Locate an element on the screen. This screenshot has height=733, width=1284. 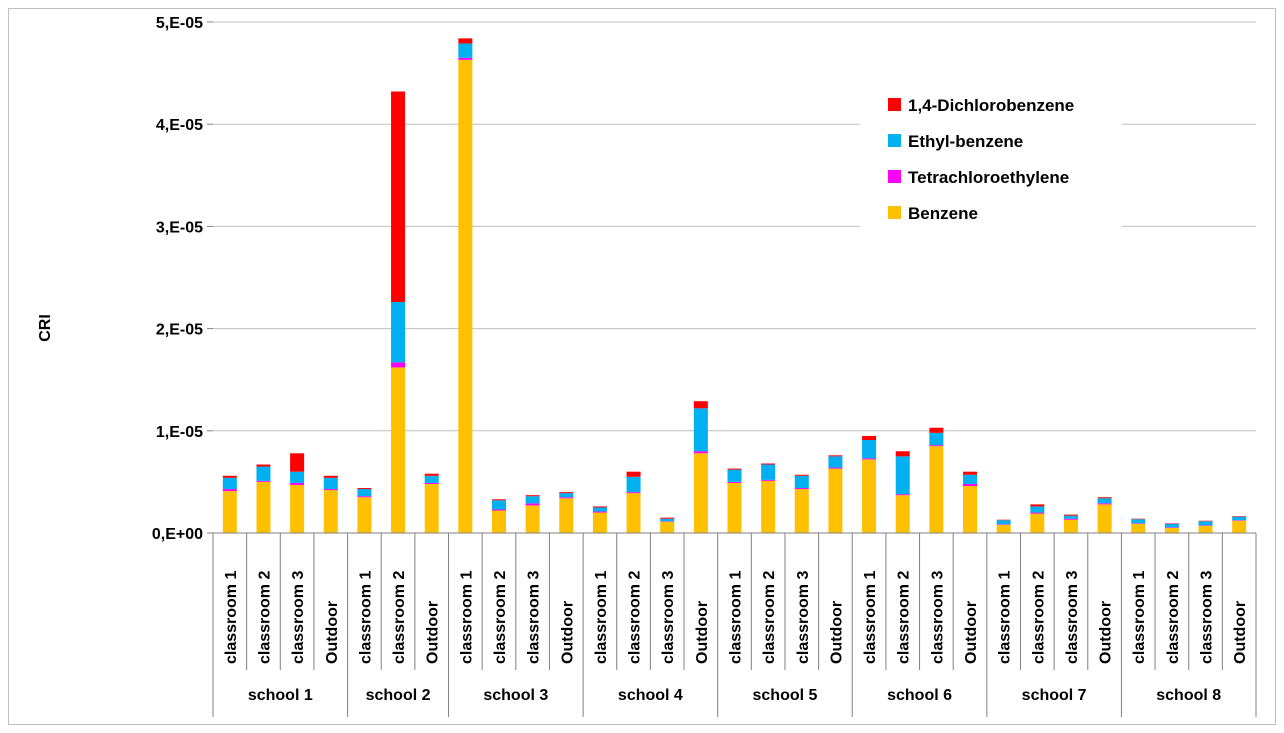
y-tick-label: 4,E-05 is located at coordinates (179, 125).